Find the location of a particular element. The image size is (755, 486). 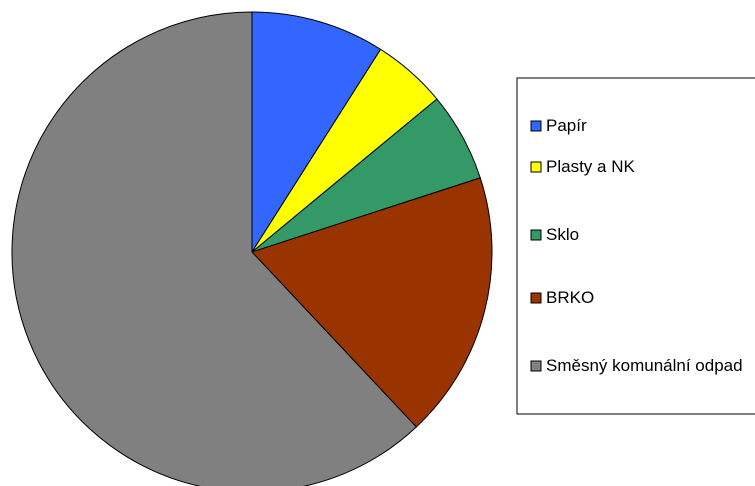

legend-label-2: Sklo is located at coordinates (562, 234).